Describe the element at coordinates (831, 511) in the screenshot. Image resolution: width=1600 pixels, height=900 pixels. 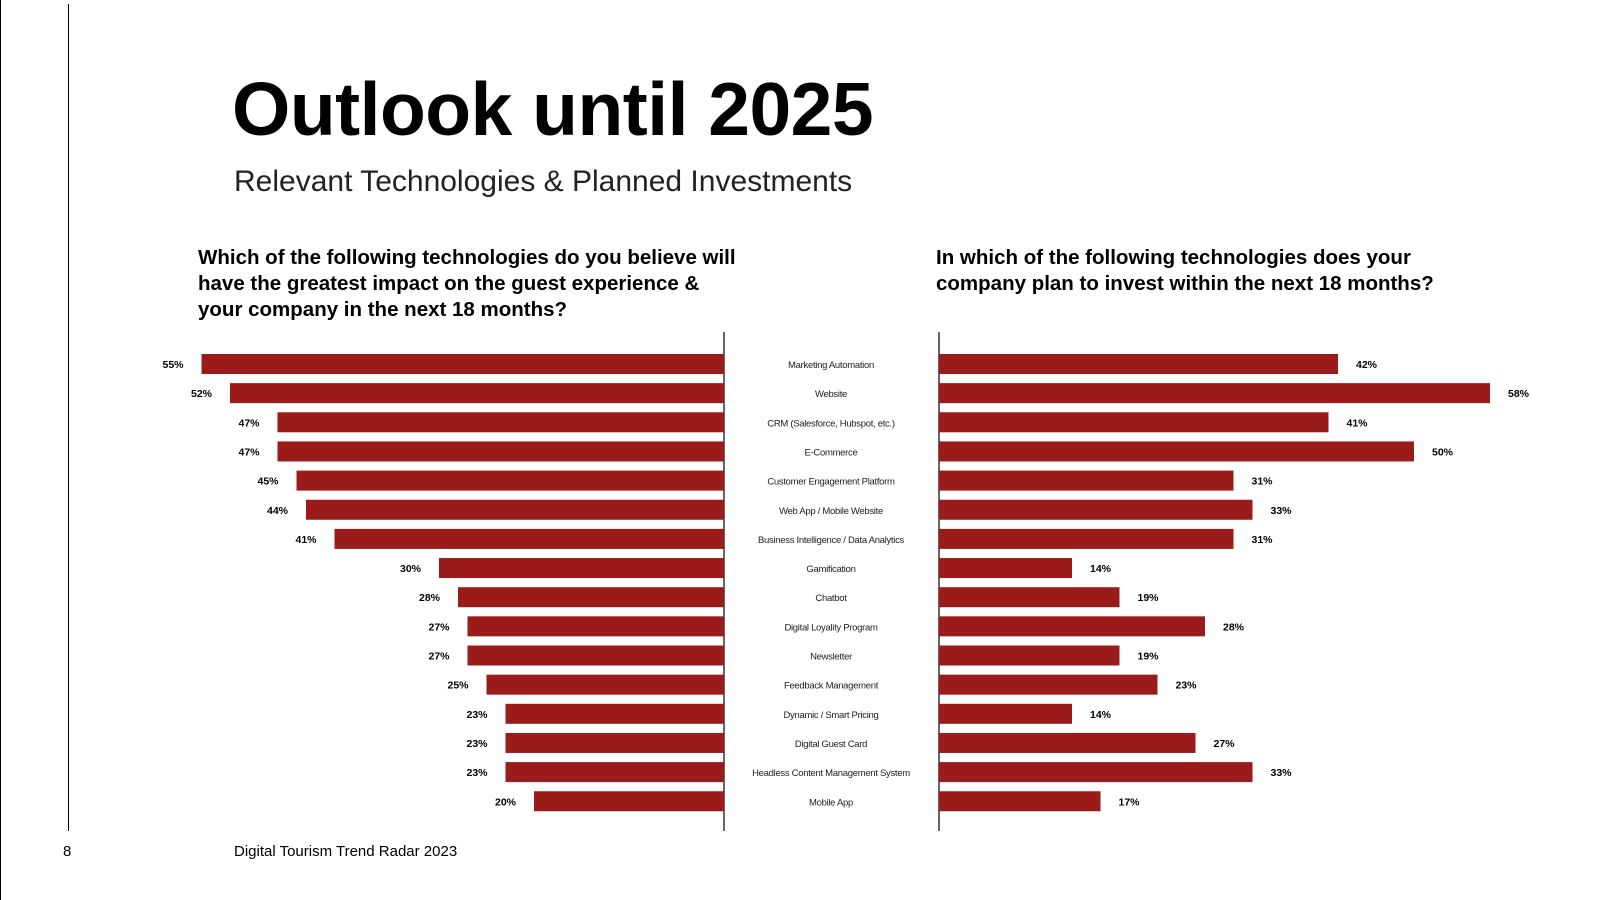
I see `category-label: Web App / Mobile Website` at that location.